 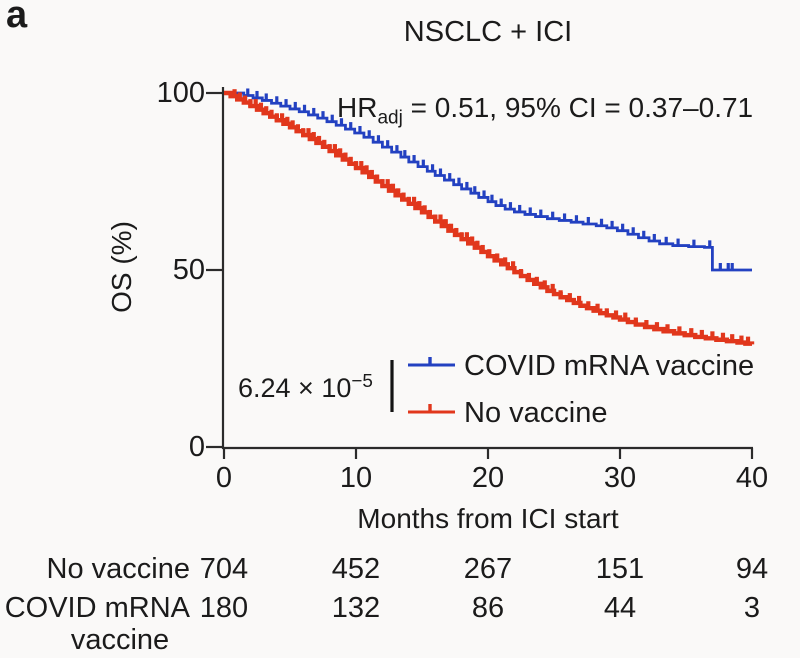 I want to click on chart-title: NSCLC + ICI, so click(x=488, y=32).